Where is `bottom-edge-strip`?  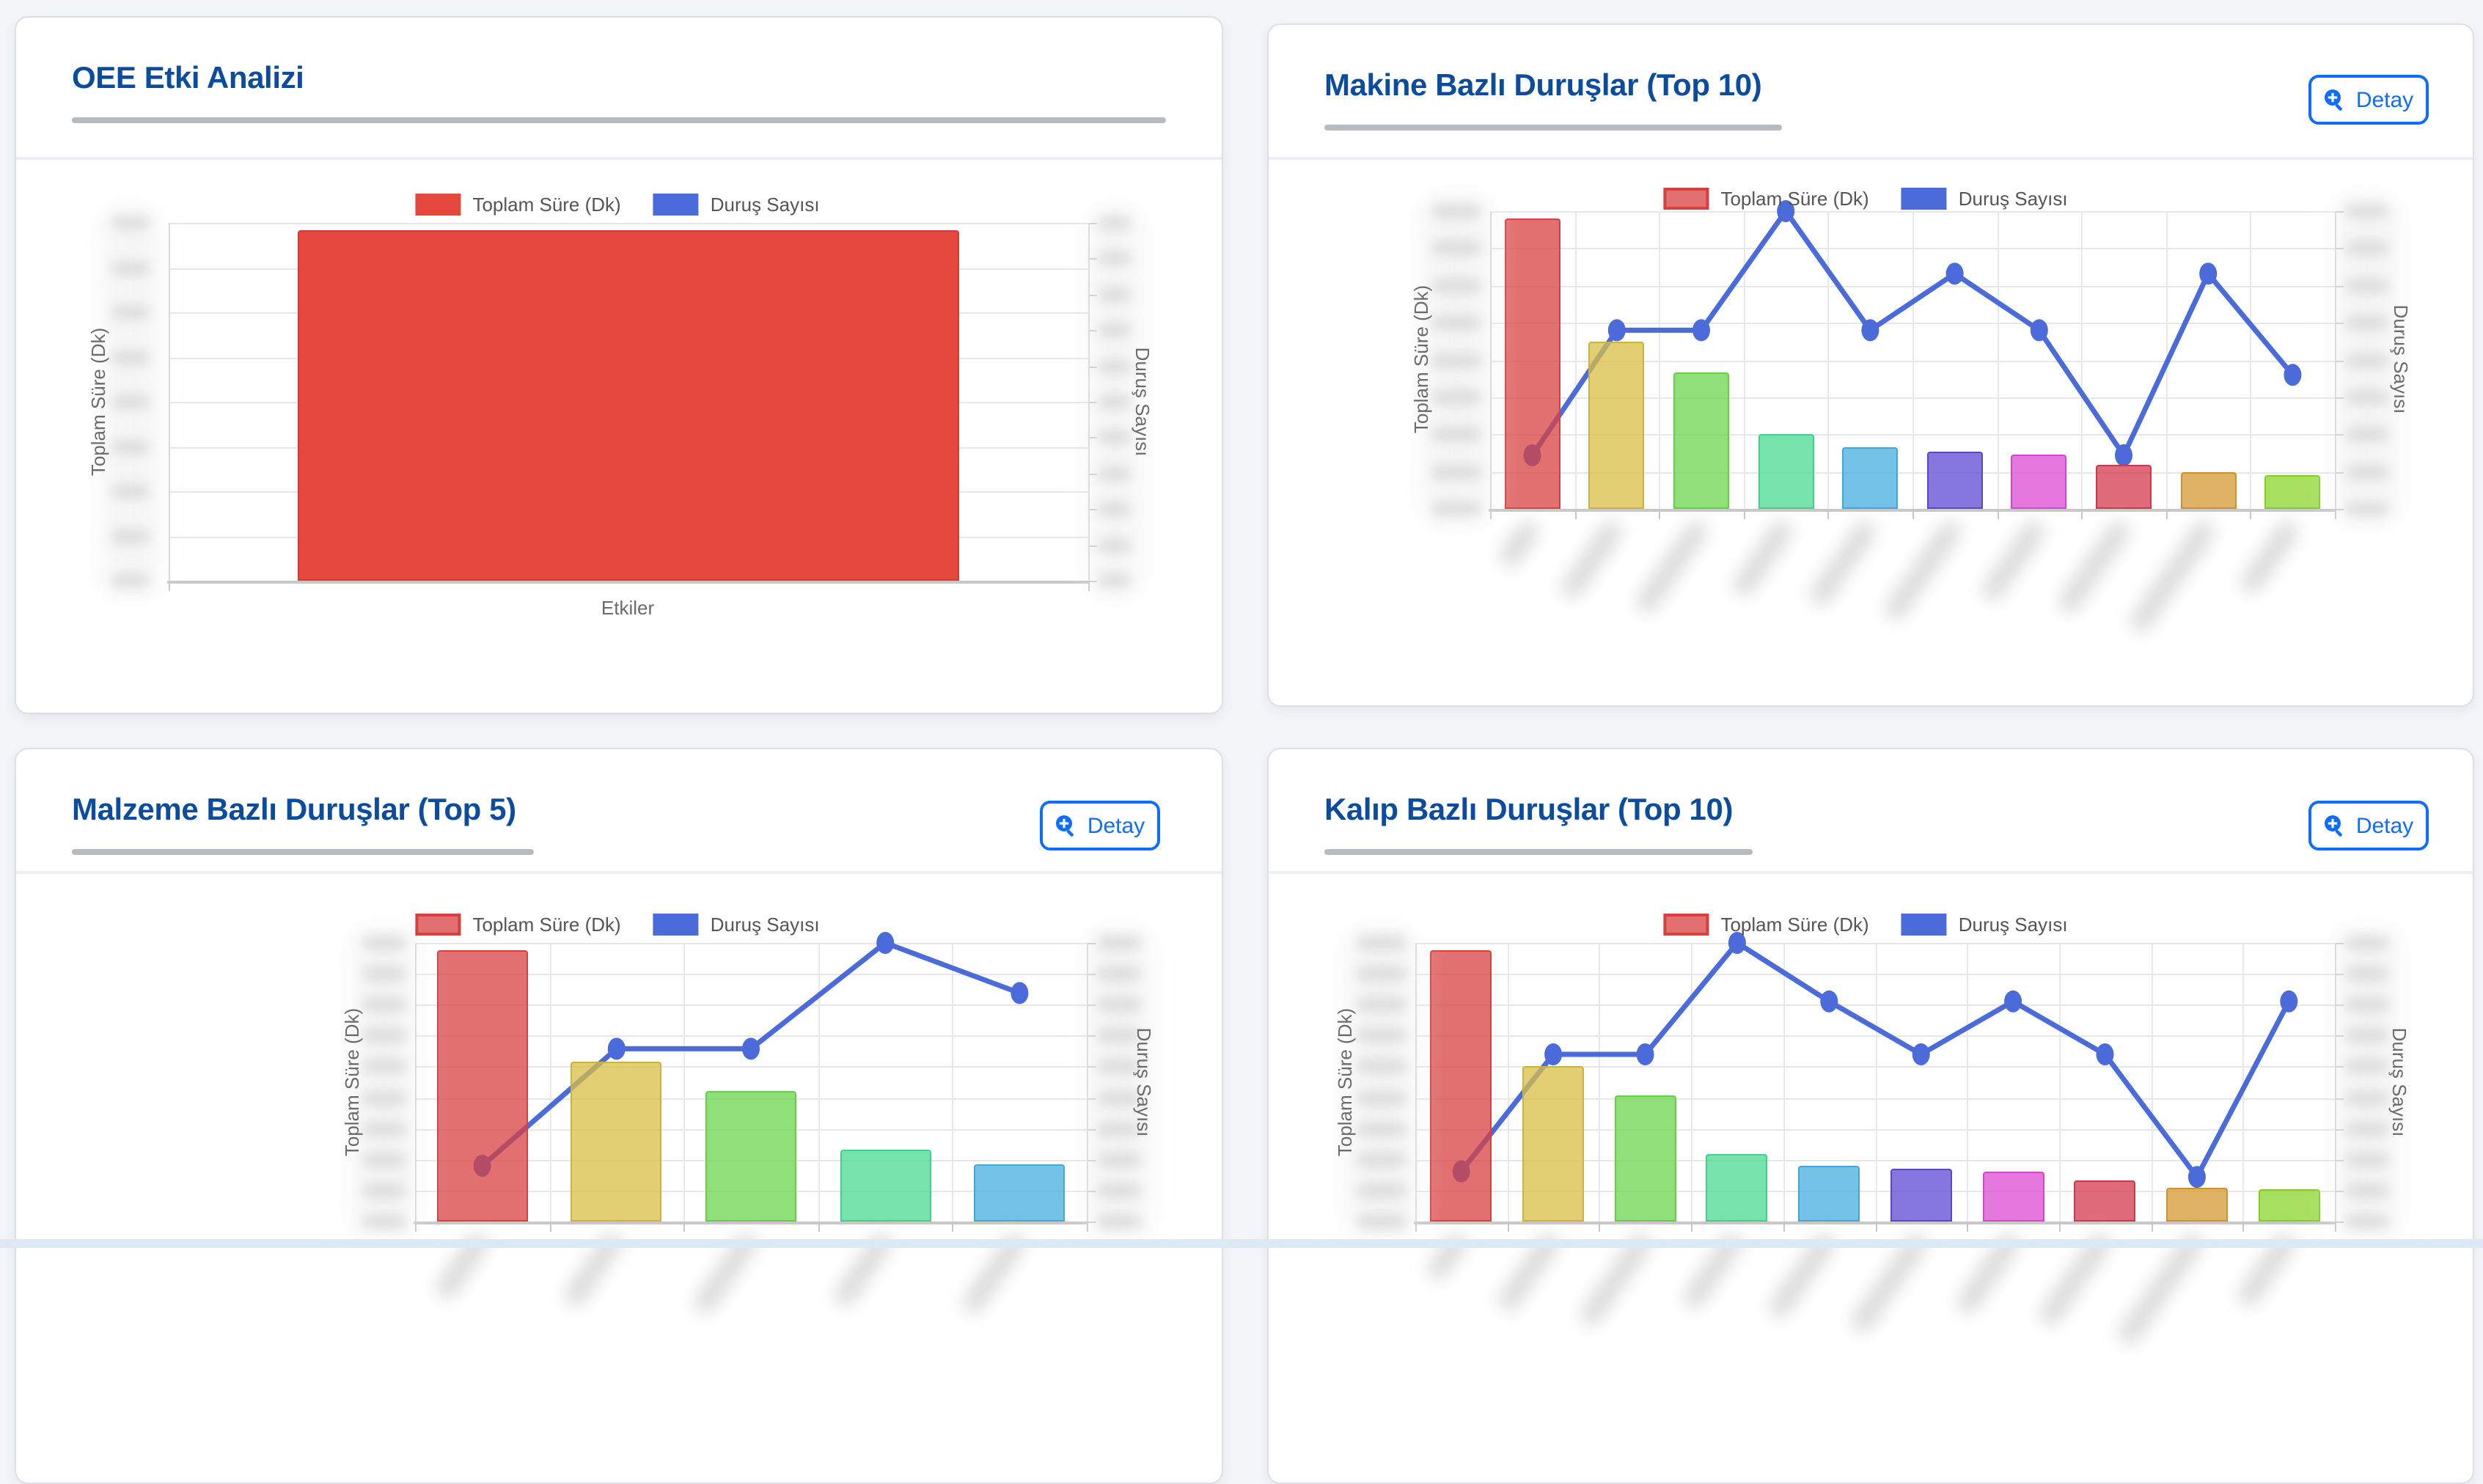 bottom-edge-strip is located at coordinates (1241, 1243).